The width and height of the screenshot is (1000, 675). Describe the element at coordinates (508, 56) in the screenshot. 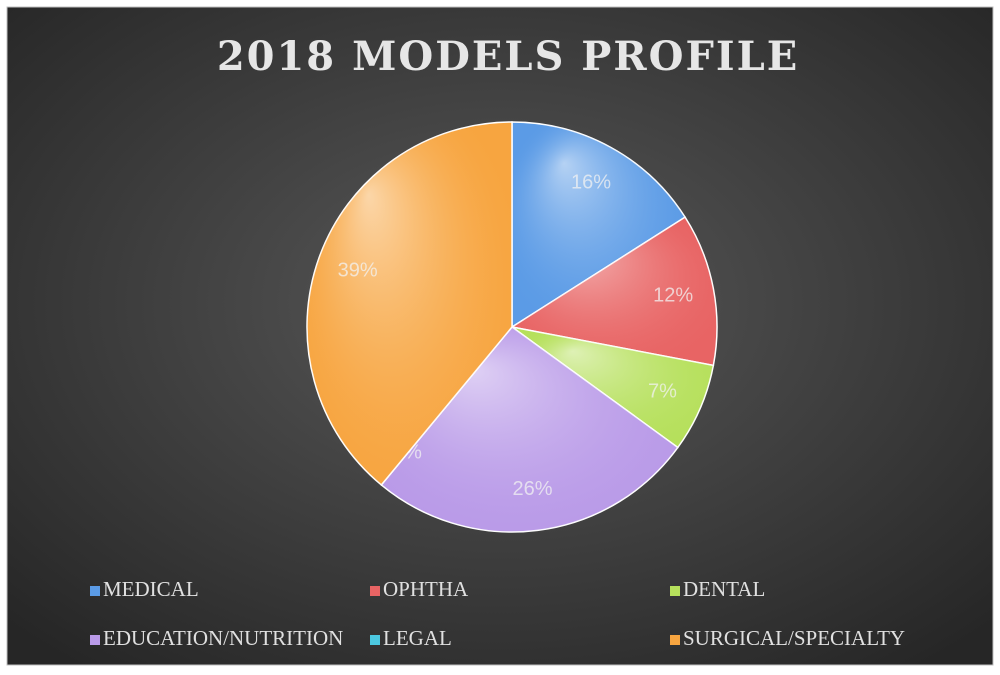

I see `chart-title: 2018 MODELS PROFILE` at that location.